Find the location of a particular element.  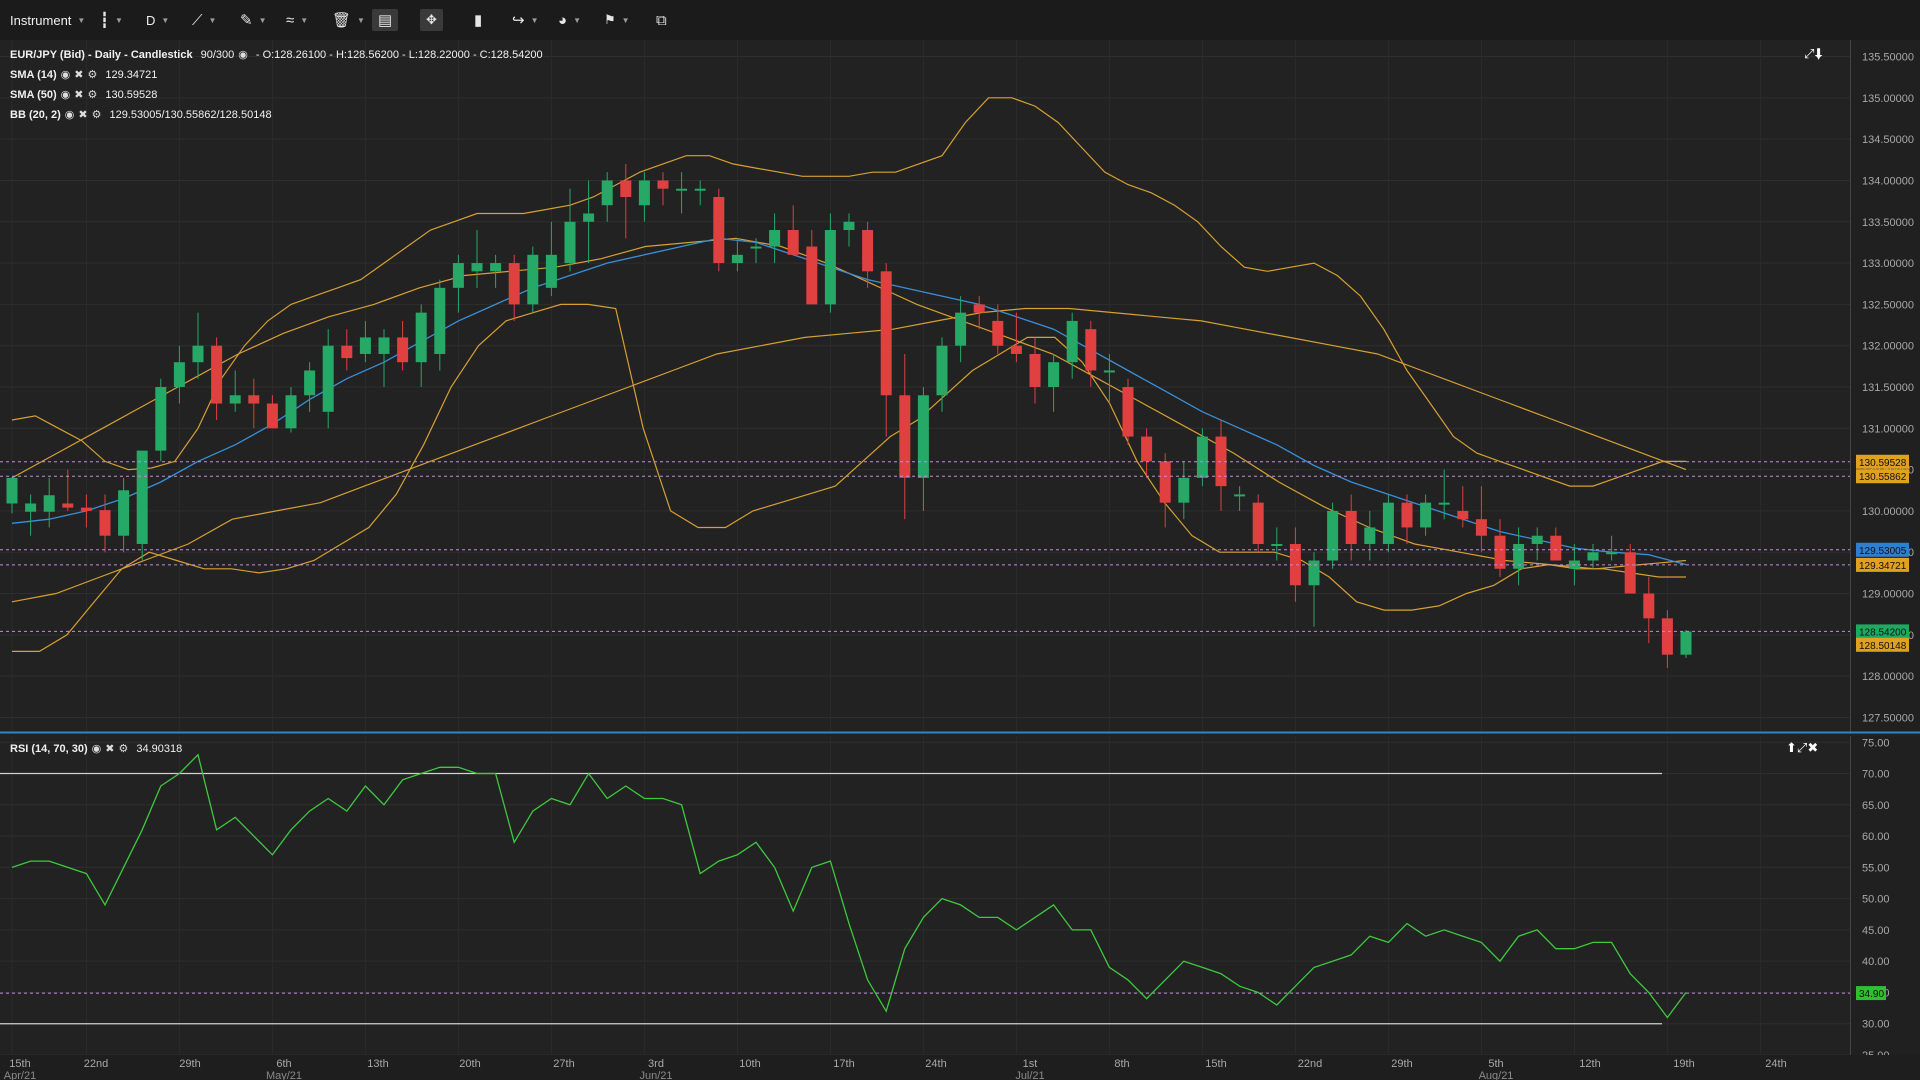

popout-icon: ⧉ is located at coordinates (661, 20).